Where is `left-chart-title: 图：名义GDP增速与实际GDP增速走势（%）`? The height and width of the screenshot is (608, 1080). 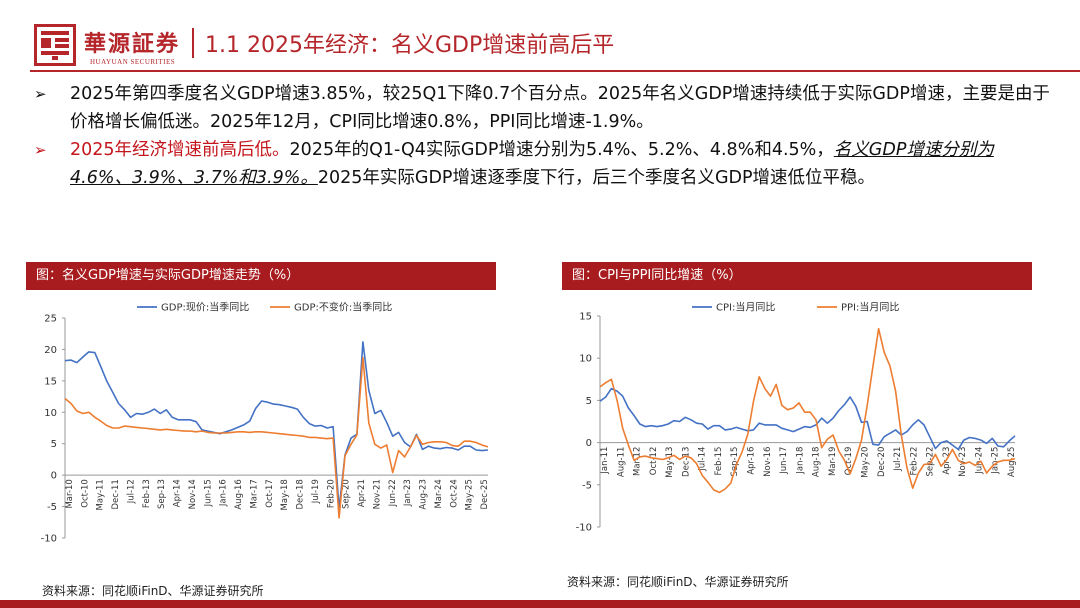
left-chart-title: 图：名义GDP增速与实际GDP增速走势（%） is located at coordinates (261, 276).